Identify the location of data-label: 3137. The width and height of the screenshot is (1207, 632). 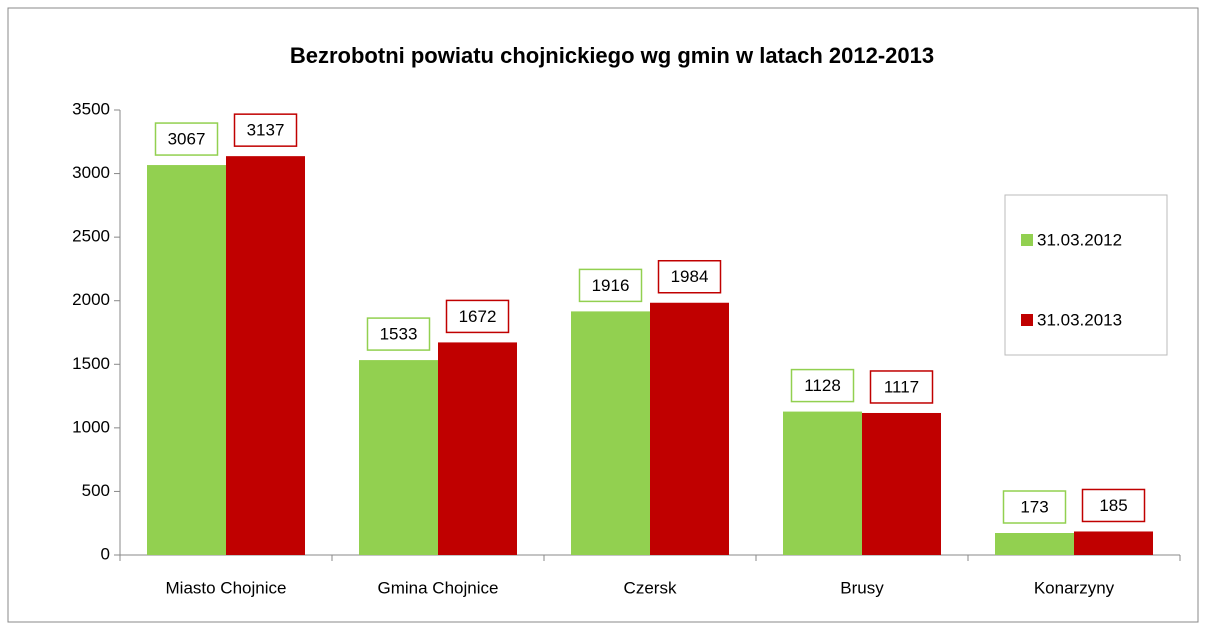
(266, 130).